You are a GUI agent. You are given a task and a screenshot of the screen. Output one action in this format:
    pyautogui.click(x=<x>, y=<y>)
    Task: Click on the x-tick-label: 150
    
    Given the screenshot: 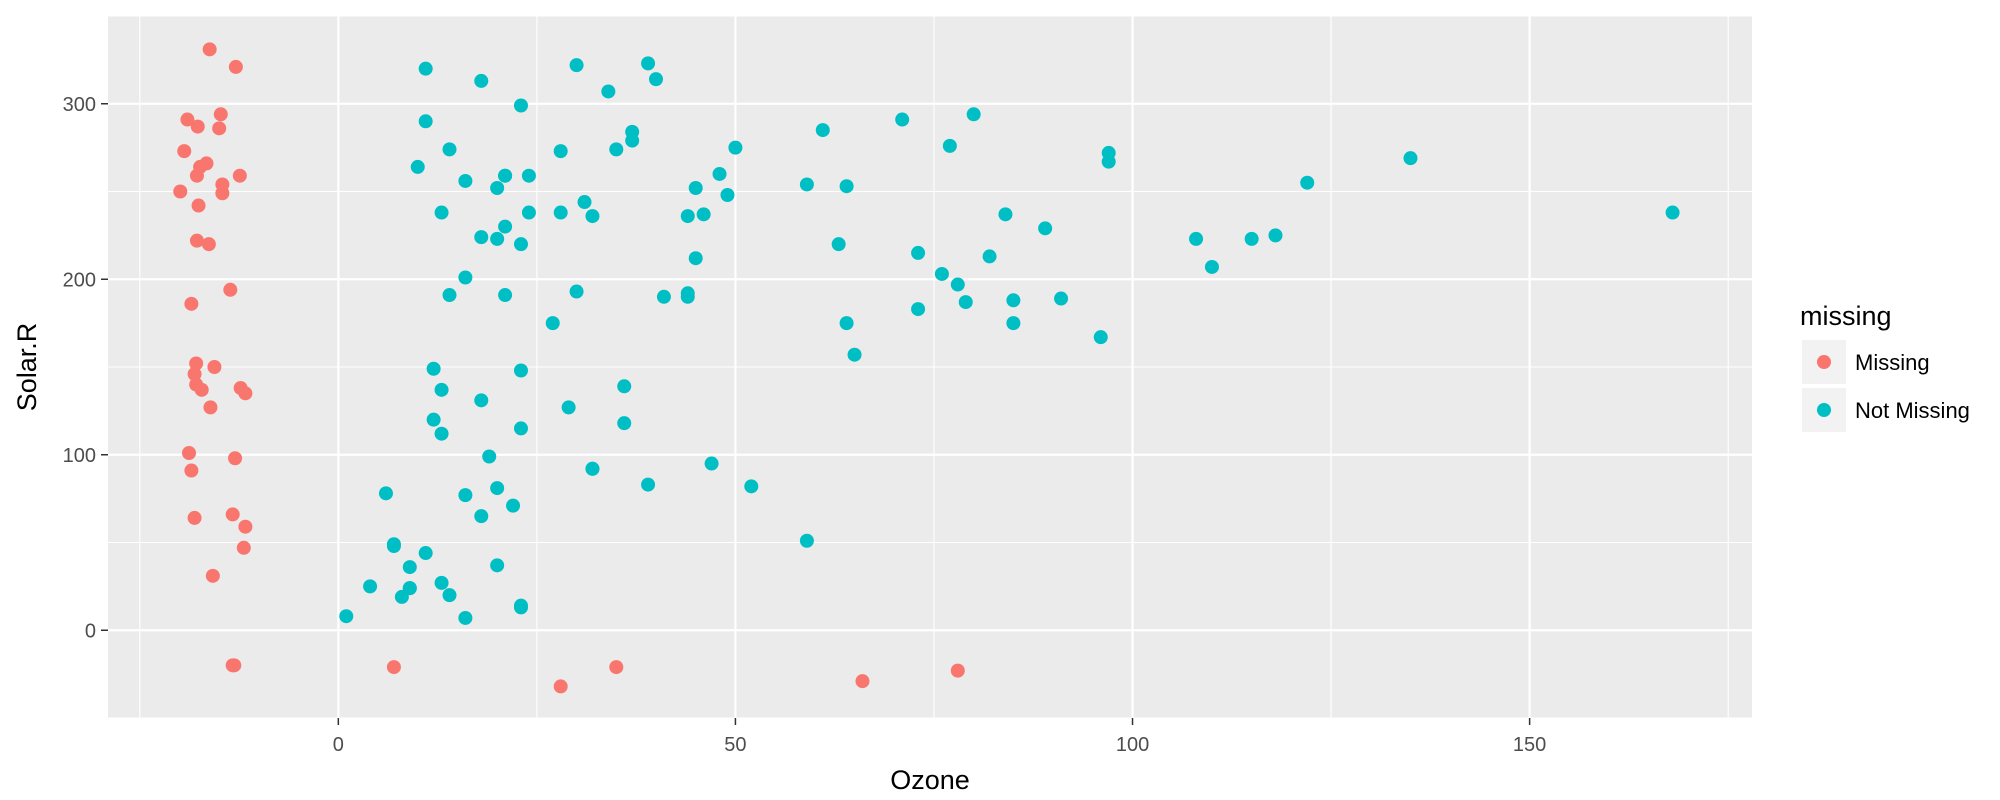 What is the action you would take?
    pyautogui.click(x=1529, y=745)
    